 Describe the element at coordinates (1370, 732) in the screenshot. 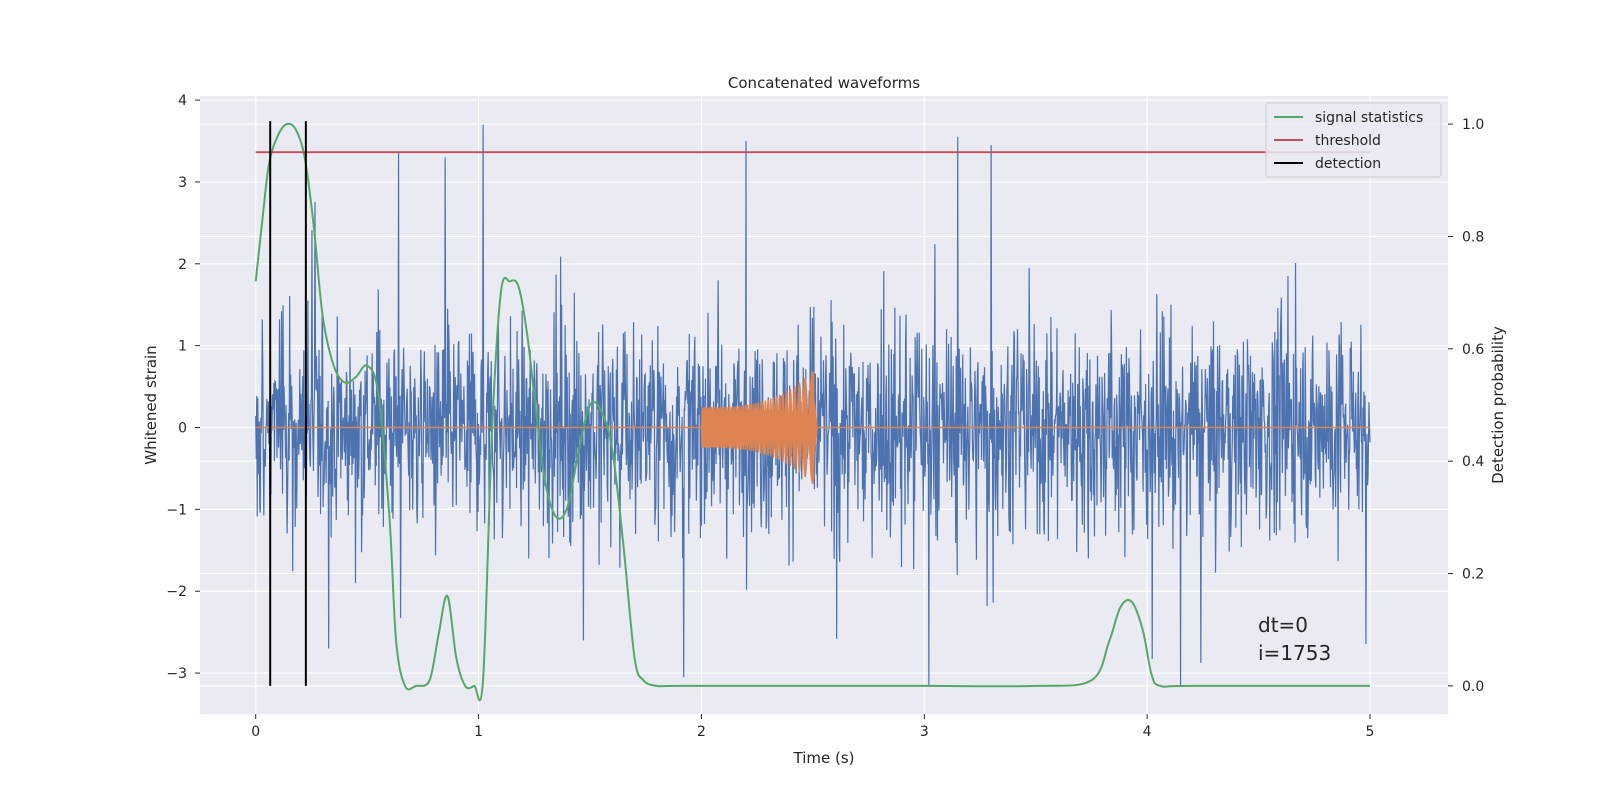

I see `x-tick-label-5: 5` at that location.